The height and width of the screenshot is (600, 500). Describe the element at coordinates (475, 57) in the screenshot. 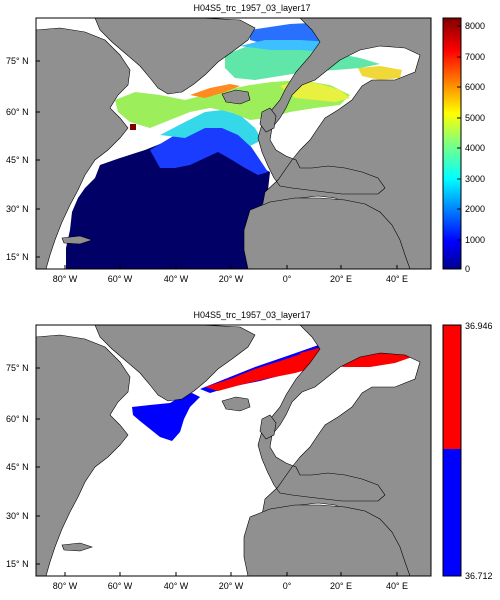

I see `colorbar-tick: 7000` at that location.